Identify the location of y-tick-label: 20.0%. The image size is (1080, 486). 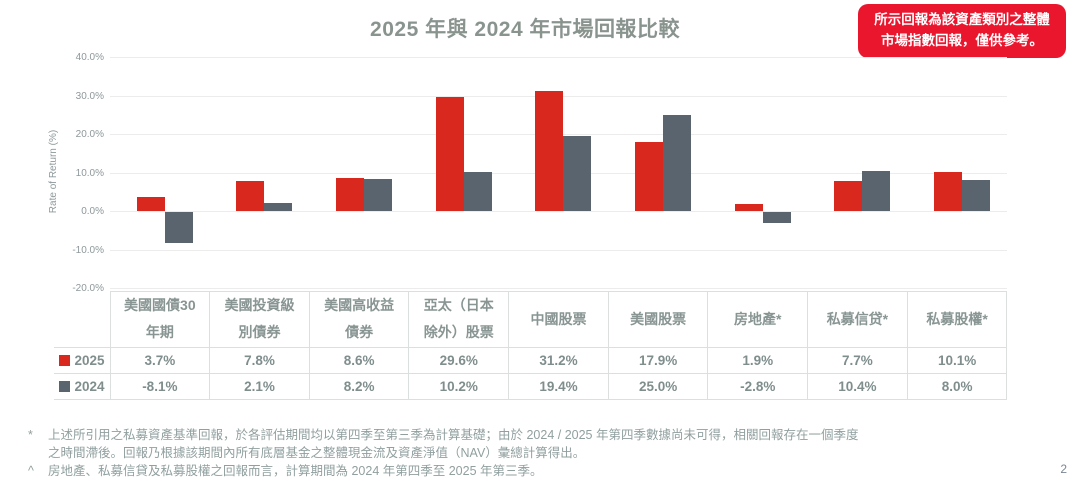
(89, 134).